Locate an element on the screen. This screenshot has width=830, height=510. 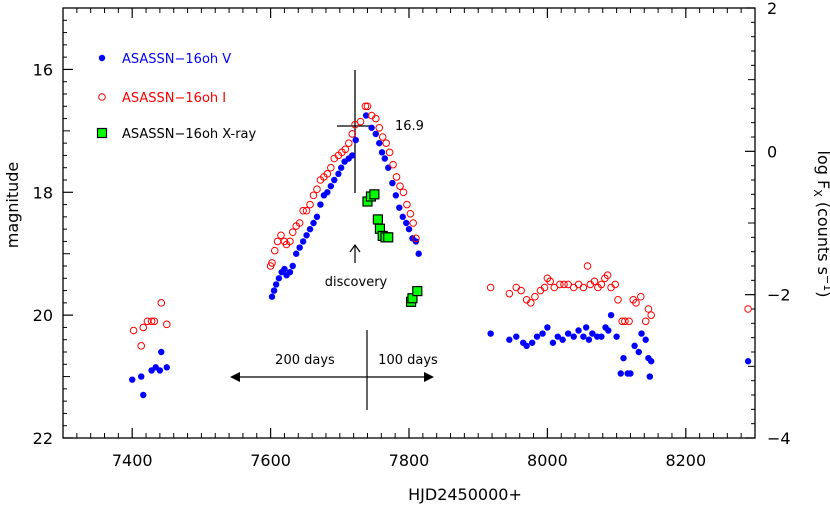
legend-label-2: ASASSN−16oh X-ray is located at coordinates (189, 134).